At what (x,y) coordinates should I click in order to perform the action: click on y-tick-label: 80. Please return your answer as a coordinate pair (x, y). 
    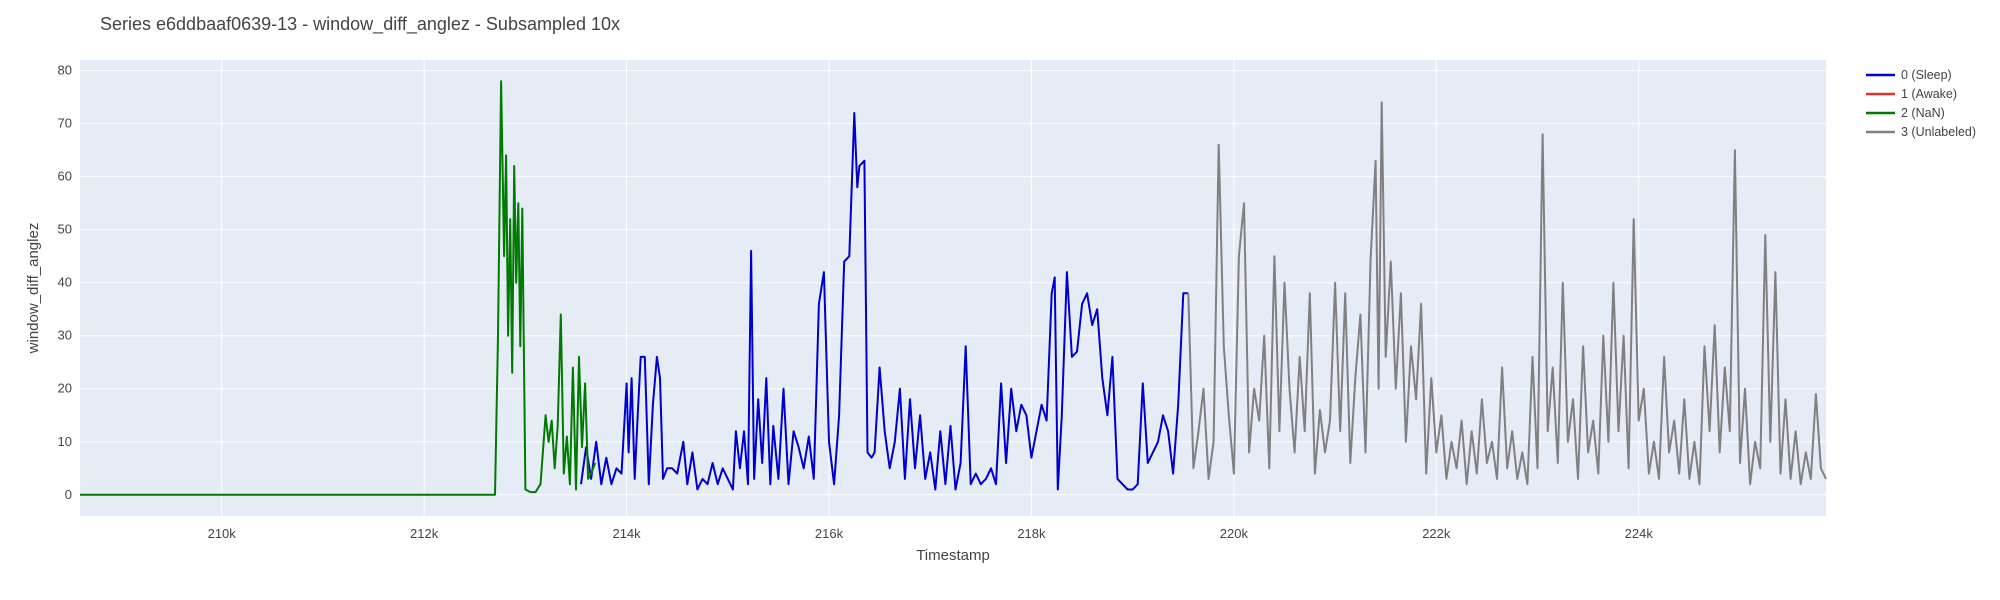
    Looking at the image, I should click on (65, 70).